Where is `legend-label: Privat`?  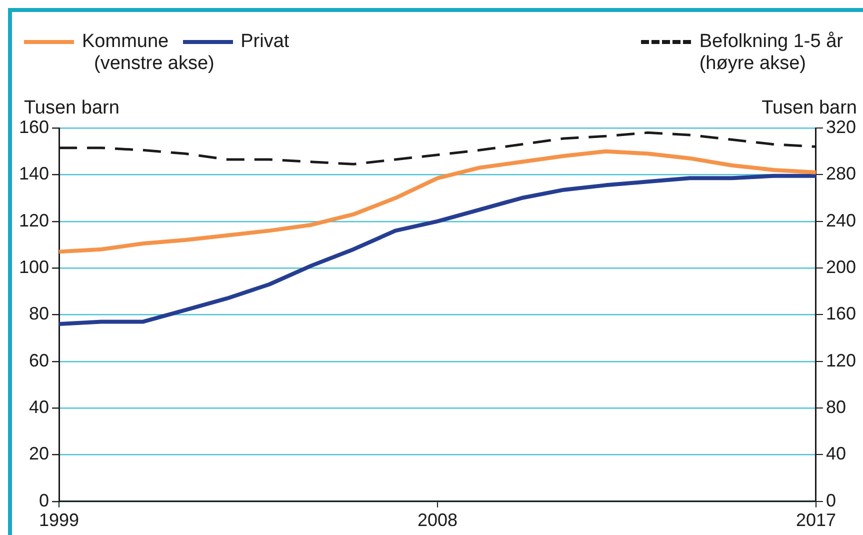
legend-label: Privat is located at coordinates (265, 42).